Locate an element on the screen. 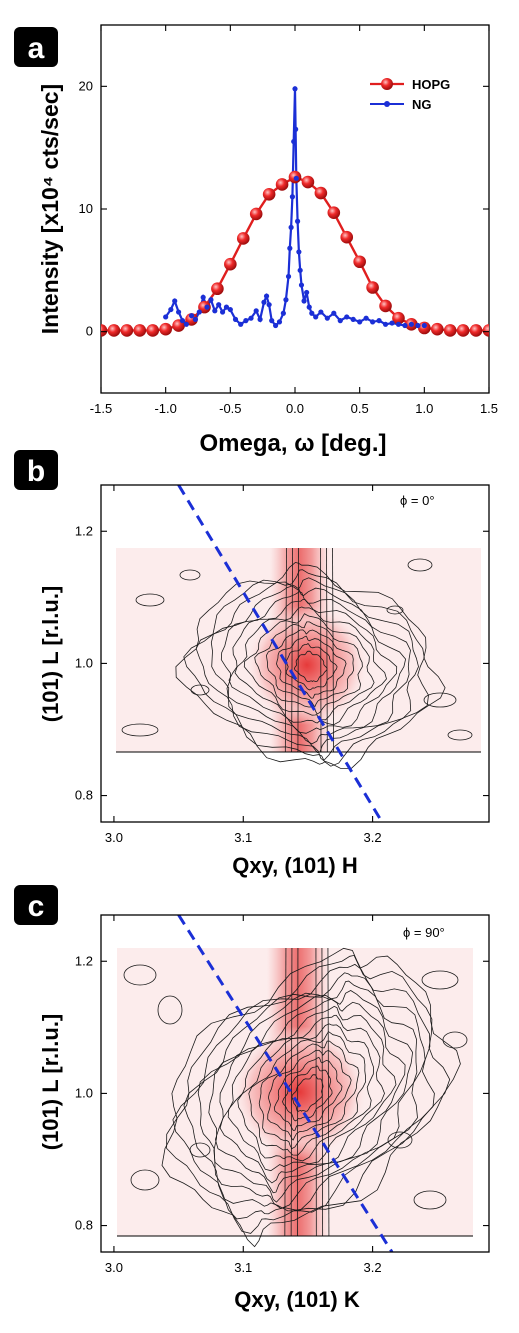  y-tick-label-a: 10 is located at coordinates (86, 208).